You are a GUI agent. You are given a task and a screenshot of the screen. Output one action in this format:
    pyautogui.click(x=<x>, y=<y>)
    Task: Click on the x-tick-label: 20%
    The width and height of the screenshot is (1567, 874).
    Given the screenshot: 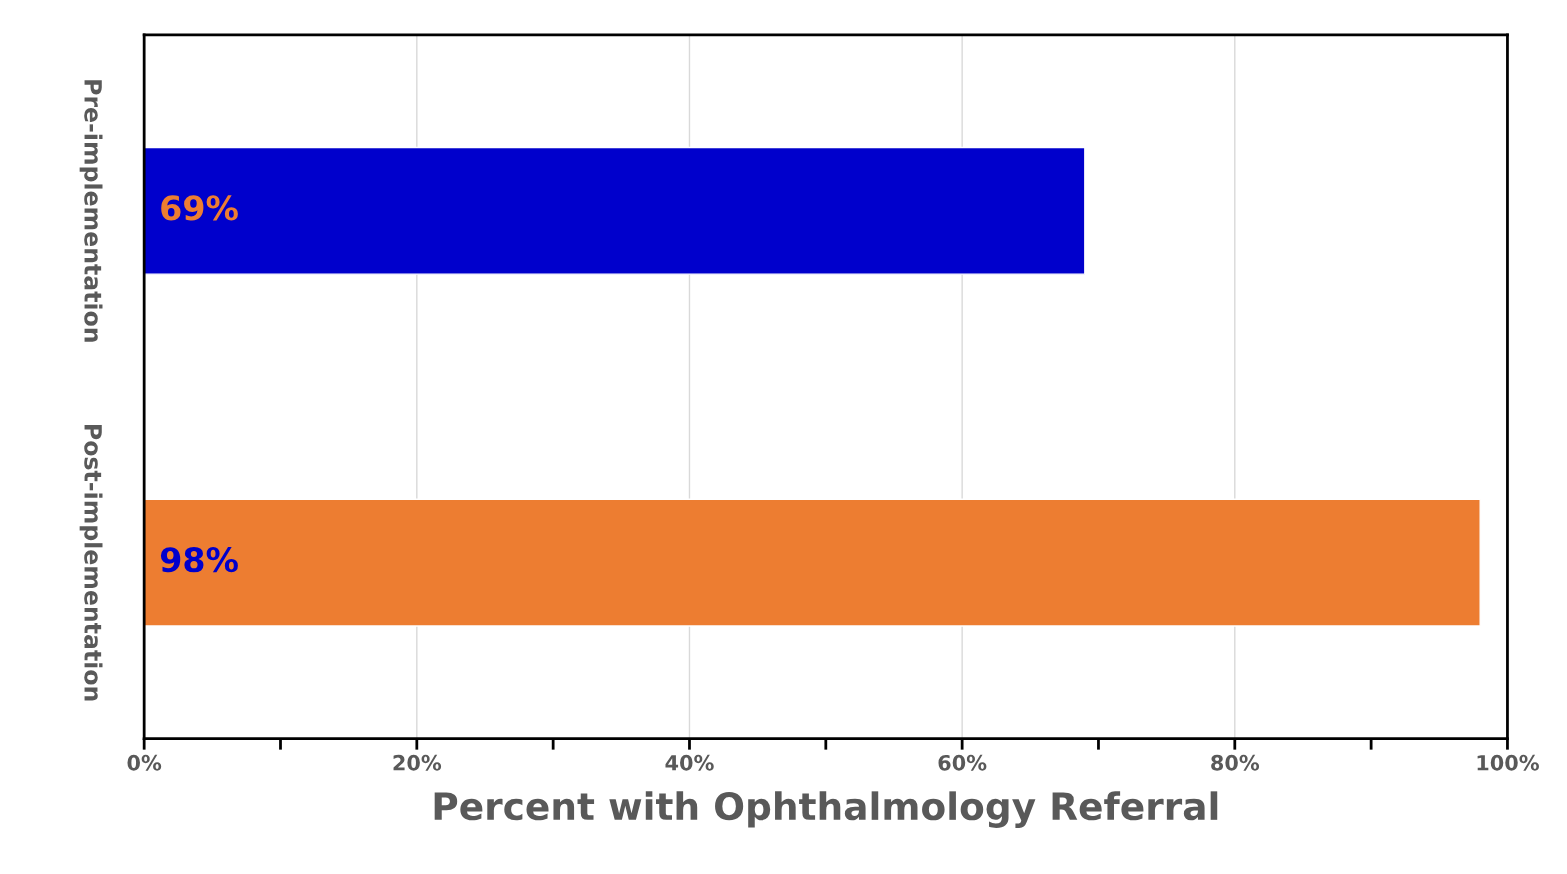 What is the action you would take?
    pyautogui.click(x=417, y=762)
    